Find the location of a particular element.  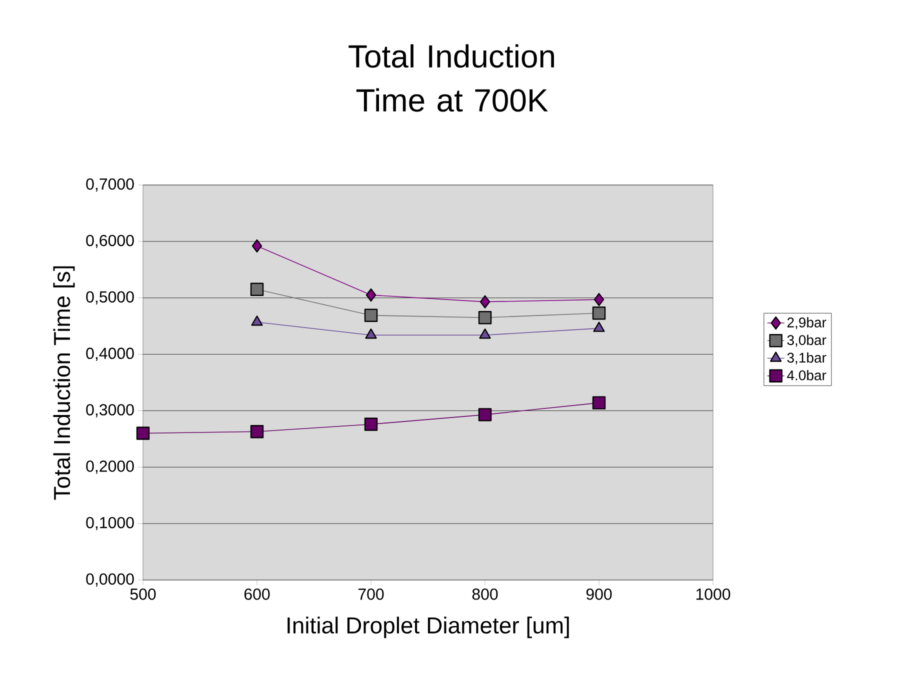

y-tick-label: 0,5000 is located at coordinates (110, 297).